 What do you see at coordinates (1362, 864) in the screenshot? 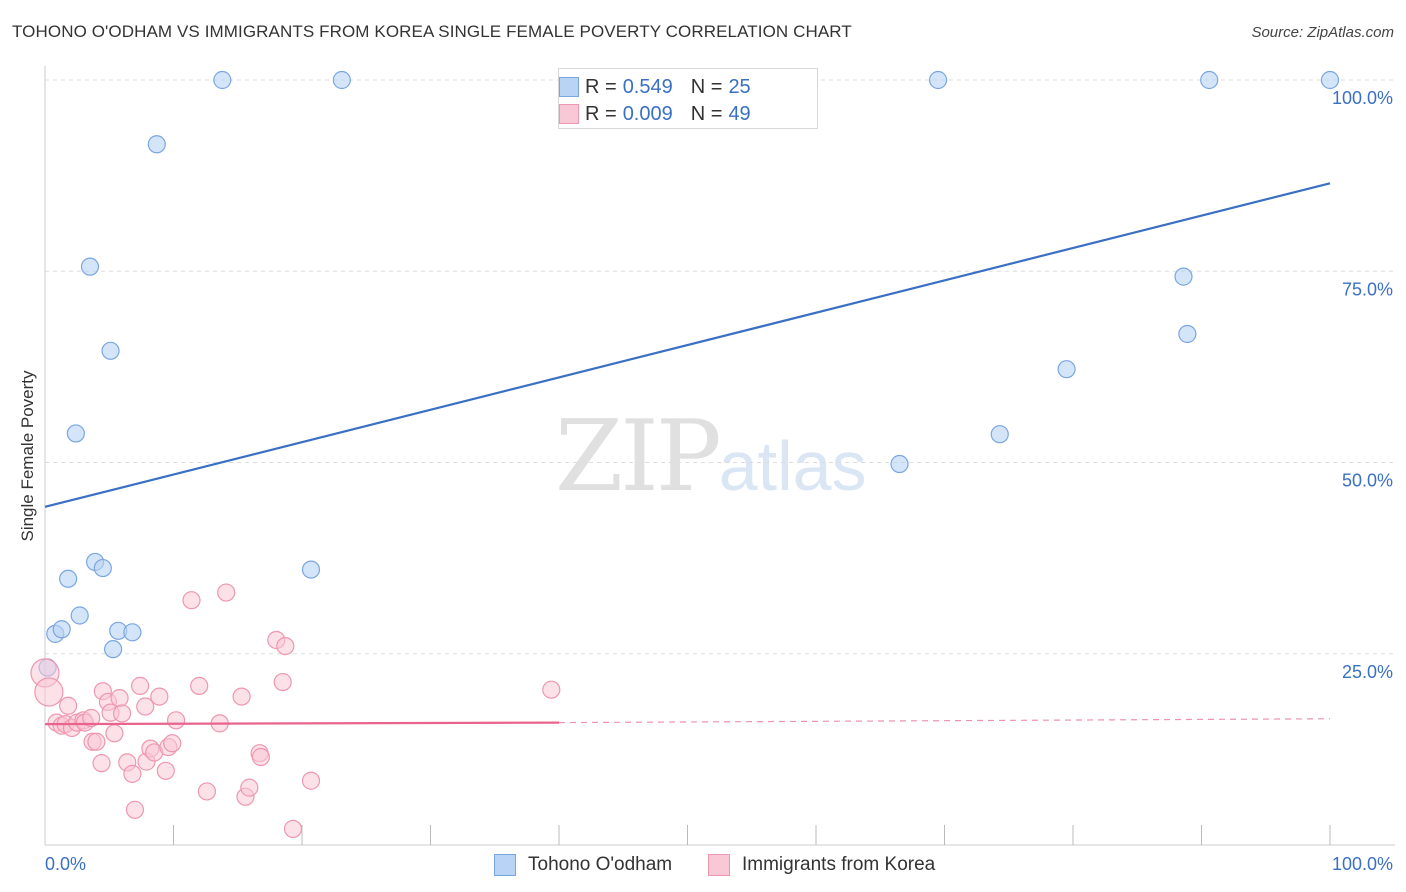
I see `x-tick-label: 100.0%` at bounding box center [1362, 864].